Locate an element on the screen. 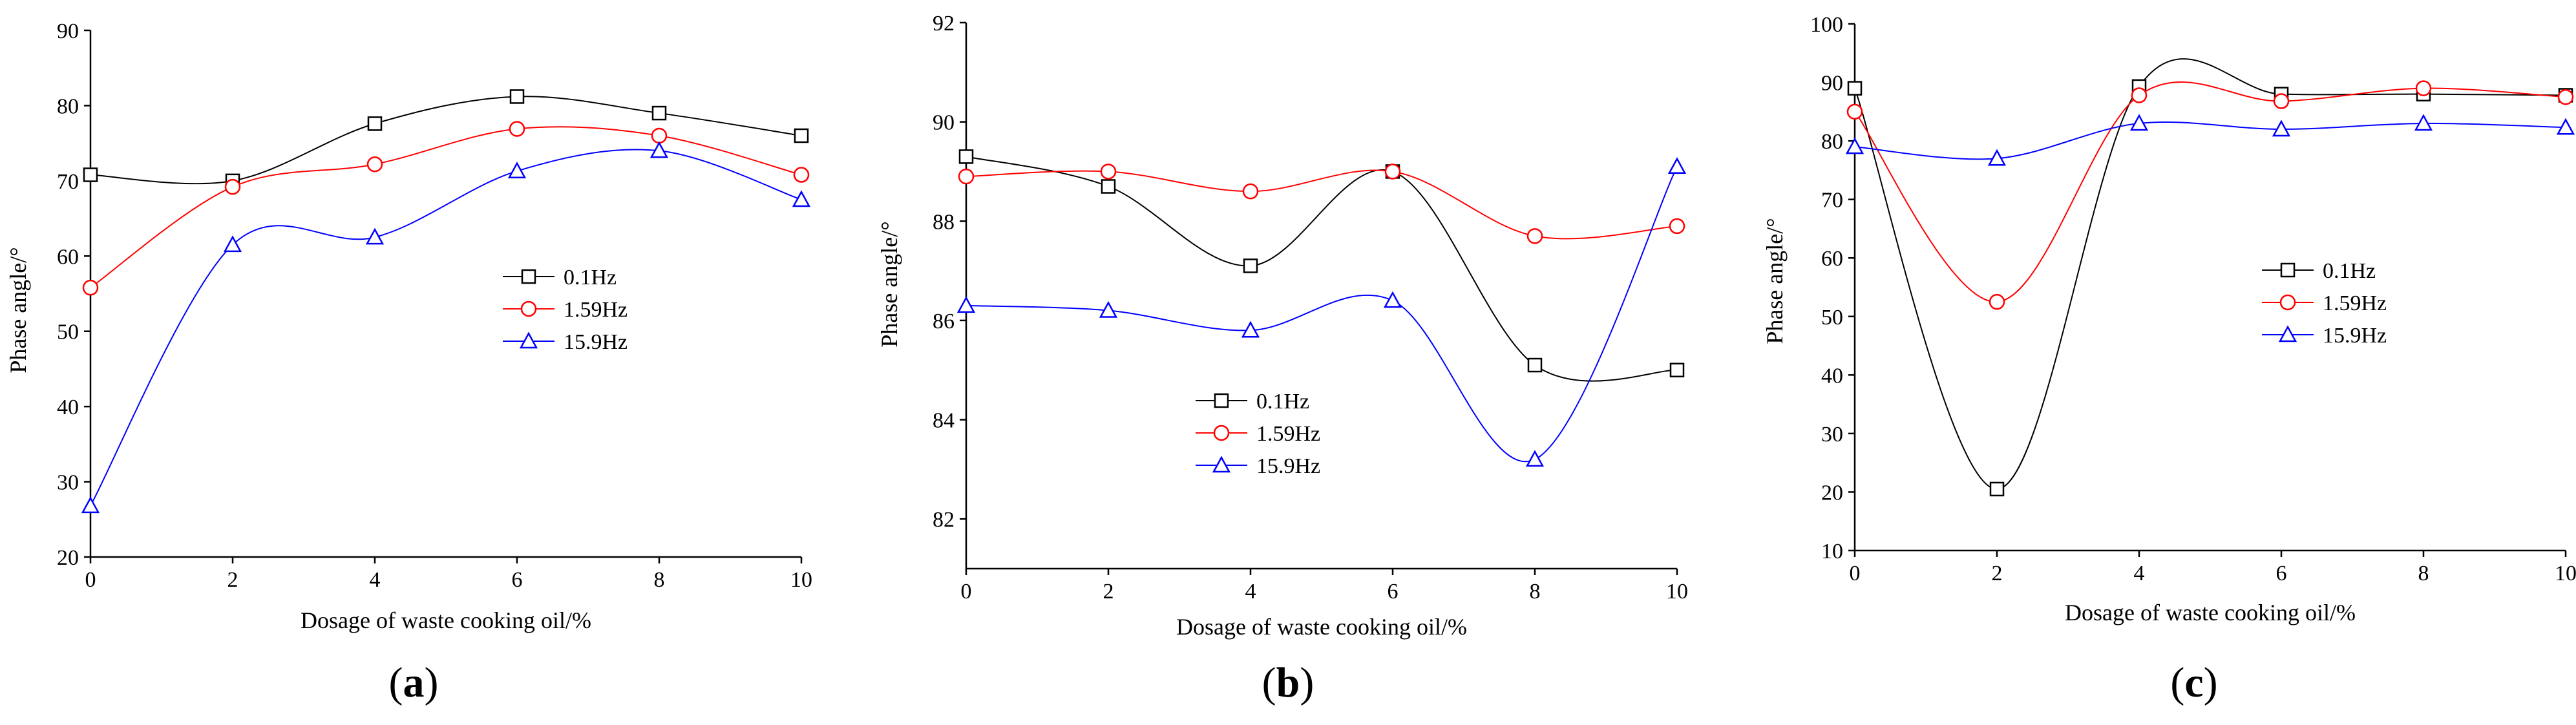  panel-a-x-tick-label: 6 is located at coordinates (517, 580).